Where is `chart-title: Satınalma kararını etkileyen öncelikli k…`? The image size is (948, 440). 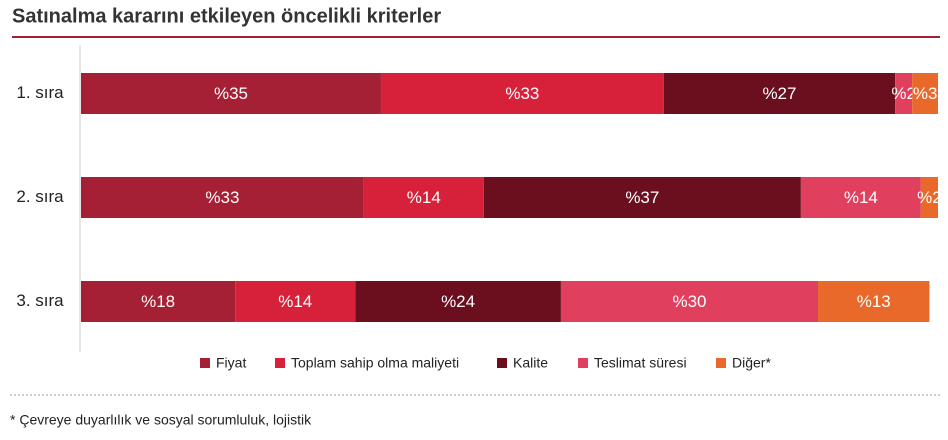 chart-title: Satınalma kararını etkileyen öncelikli k… is located at coordinates (226, 16).